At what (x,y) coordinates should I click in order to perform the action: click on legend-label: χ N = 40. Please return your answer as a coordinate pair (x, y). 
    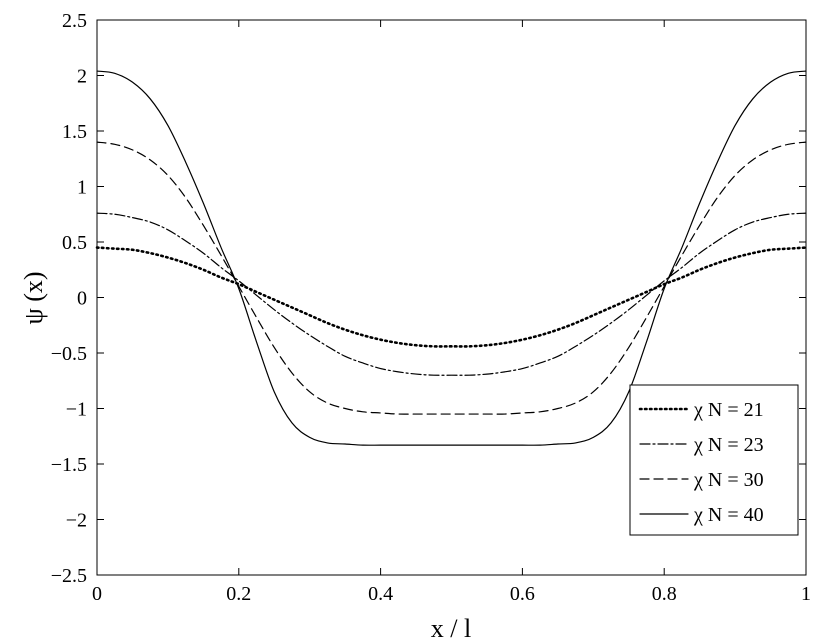
    Looking at the image, I should click on (728, 515).